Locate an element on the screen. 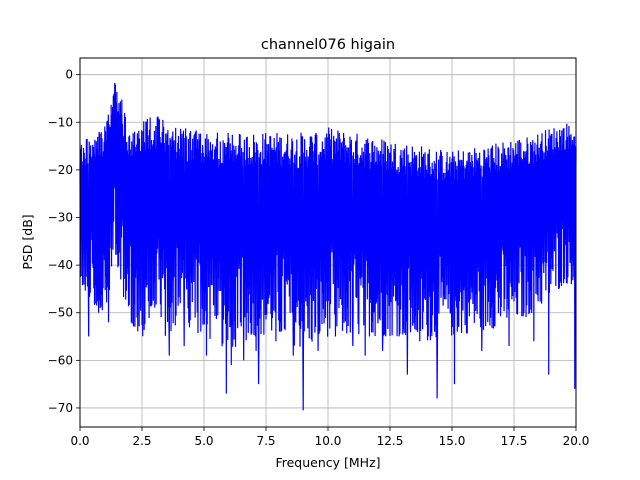 The width and height of the screenshot is (640, 480). y-tick-label: 0 is located at coordinates (69, 75).